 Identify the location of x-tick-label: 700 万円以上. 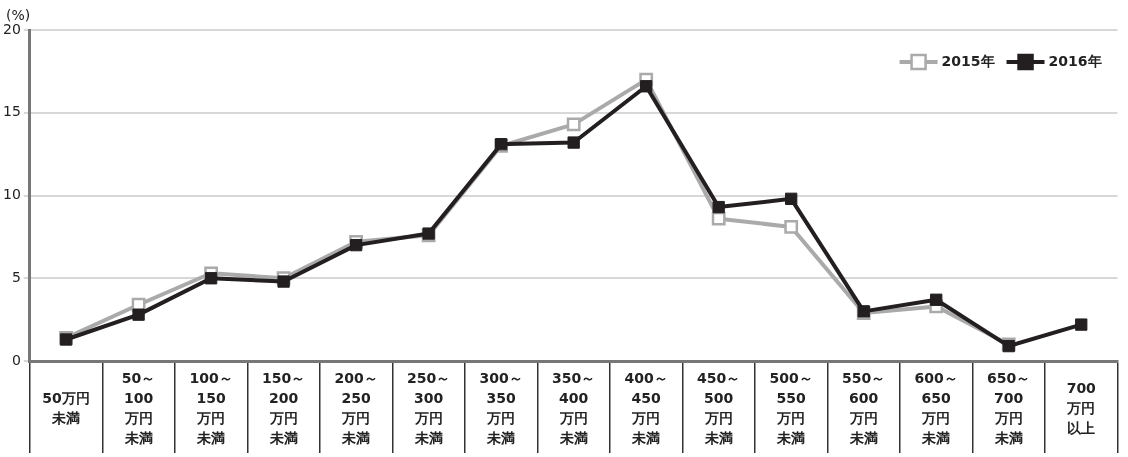
(1081, 407).